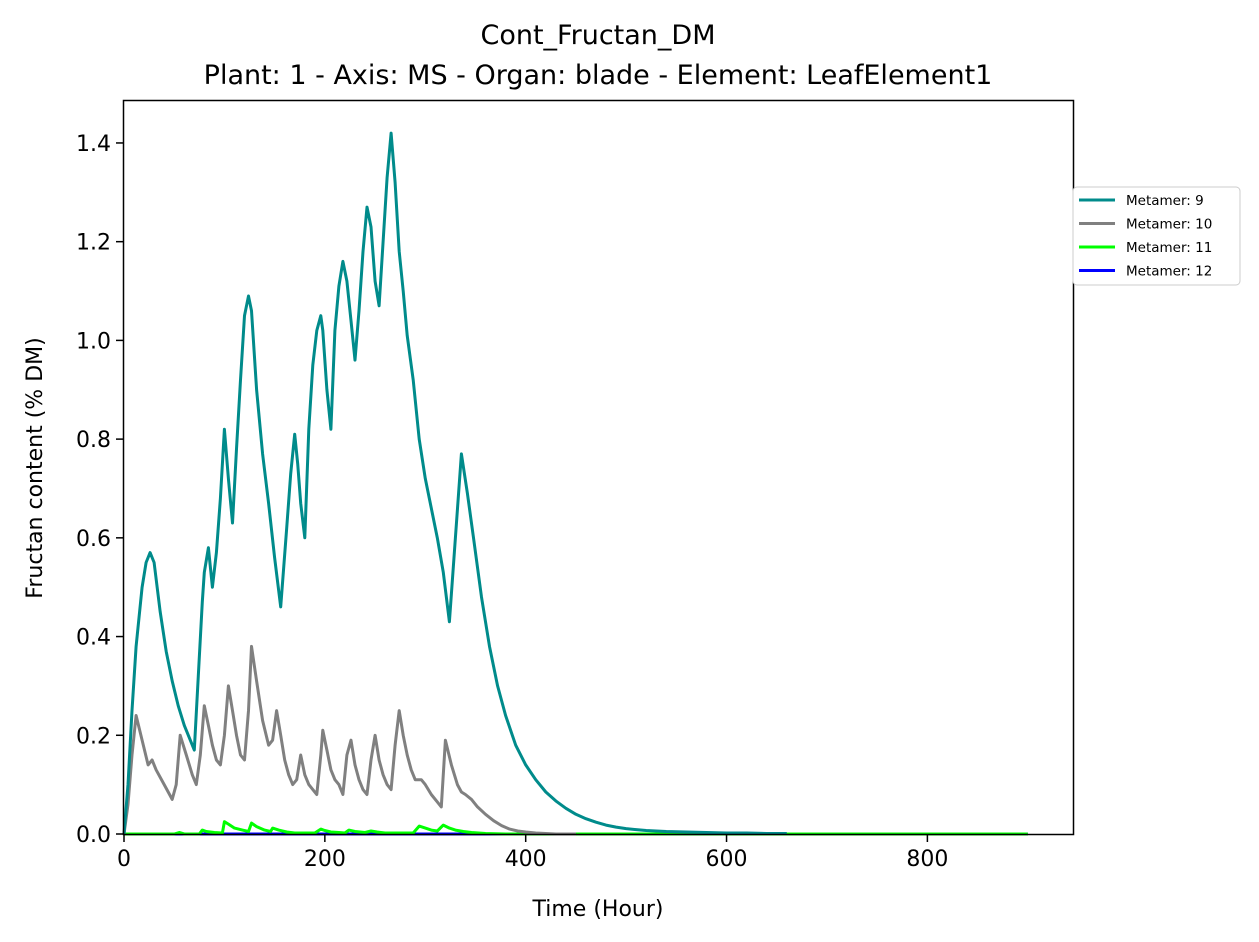  I want to click on x-tick-label: 0, so click(124, 859).